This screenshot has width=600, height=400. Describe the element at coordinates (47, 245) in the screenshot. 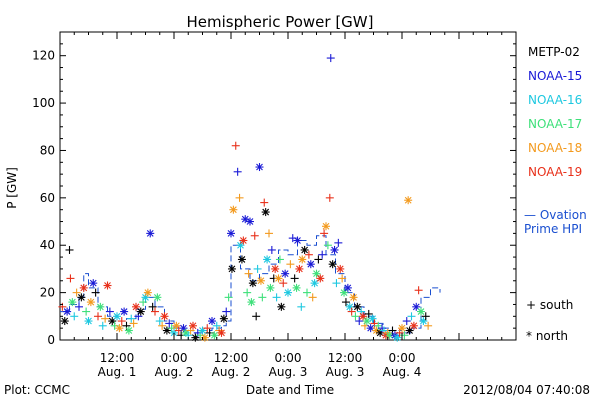

I see `y-tick-label: 40` at that location.